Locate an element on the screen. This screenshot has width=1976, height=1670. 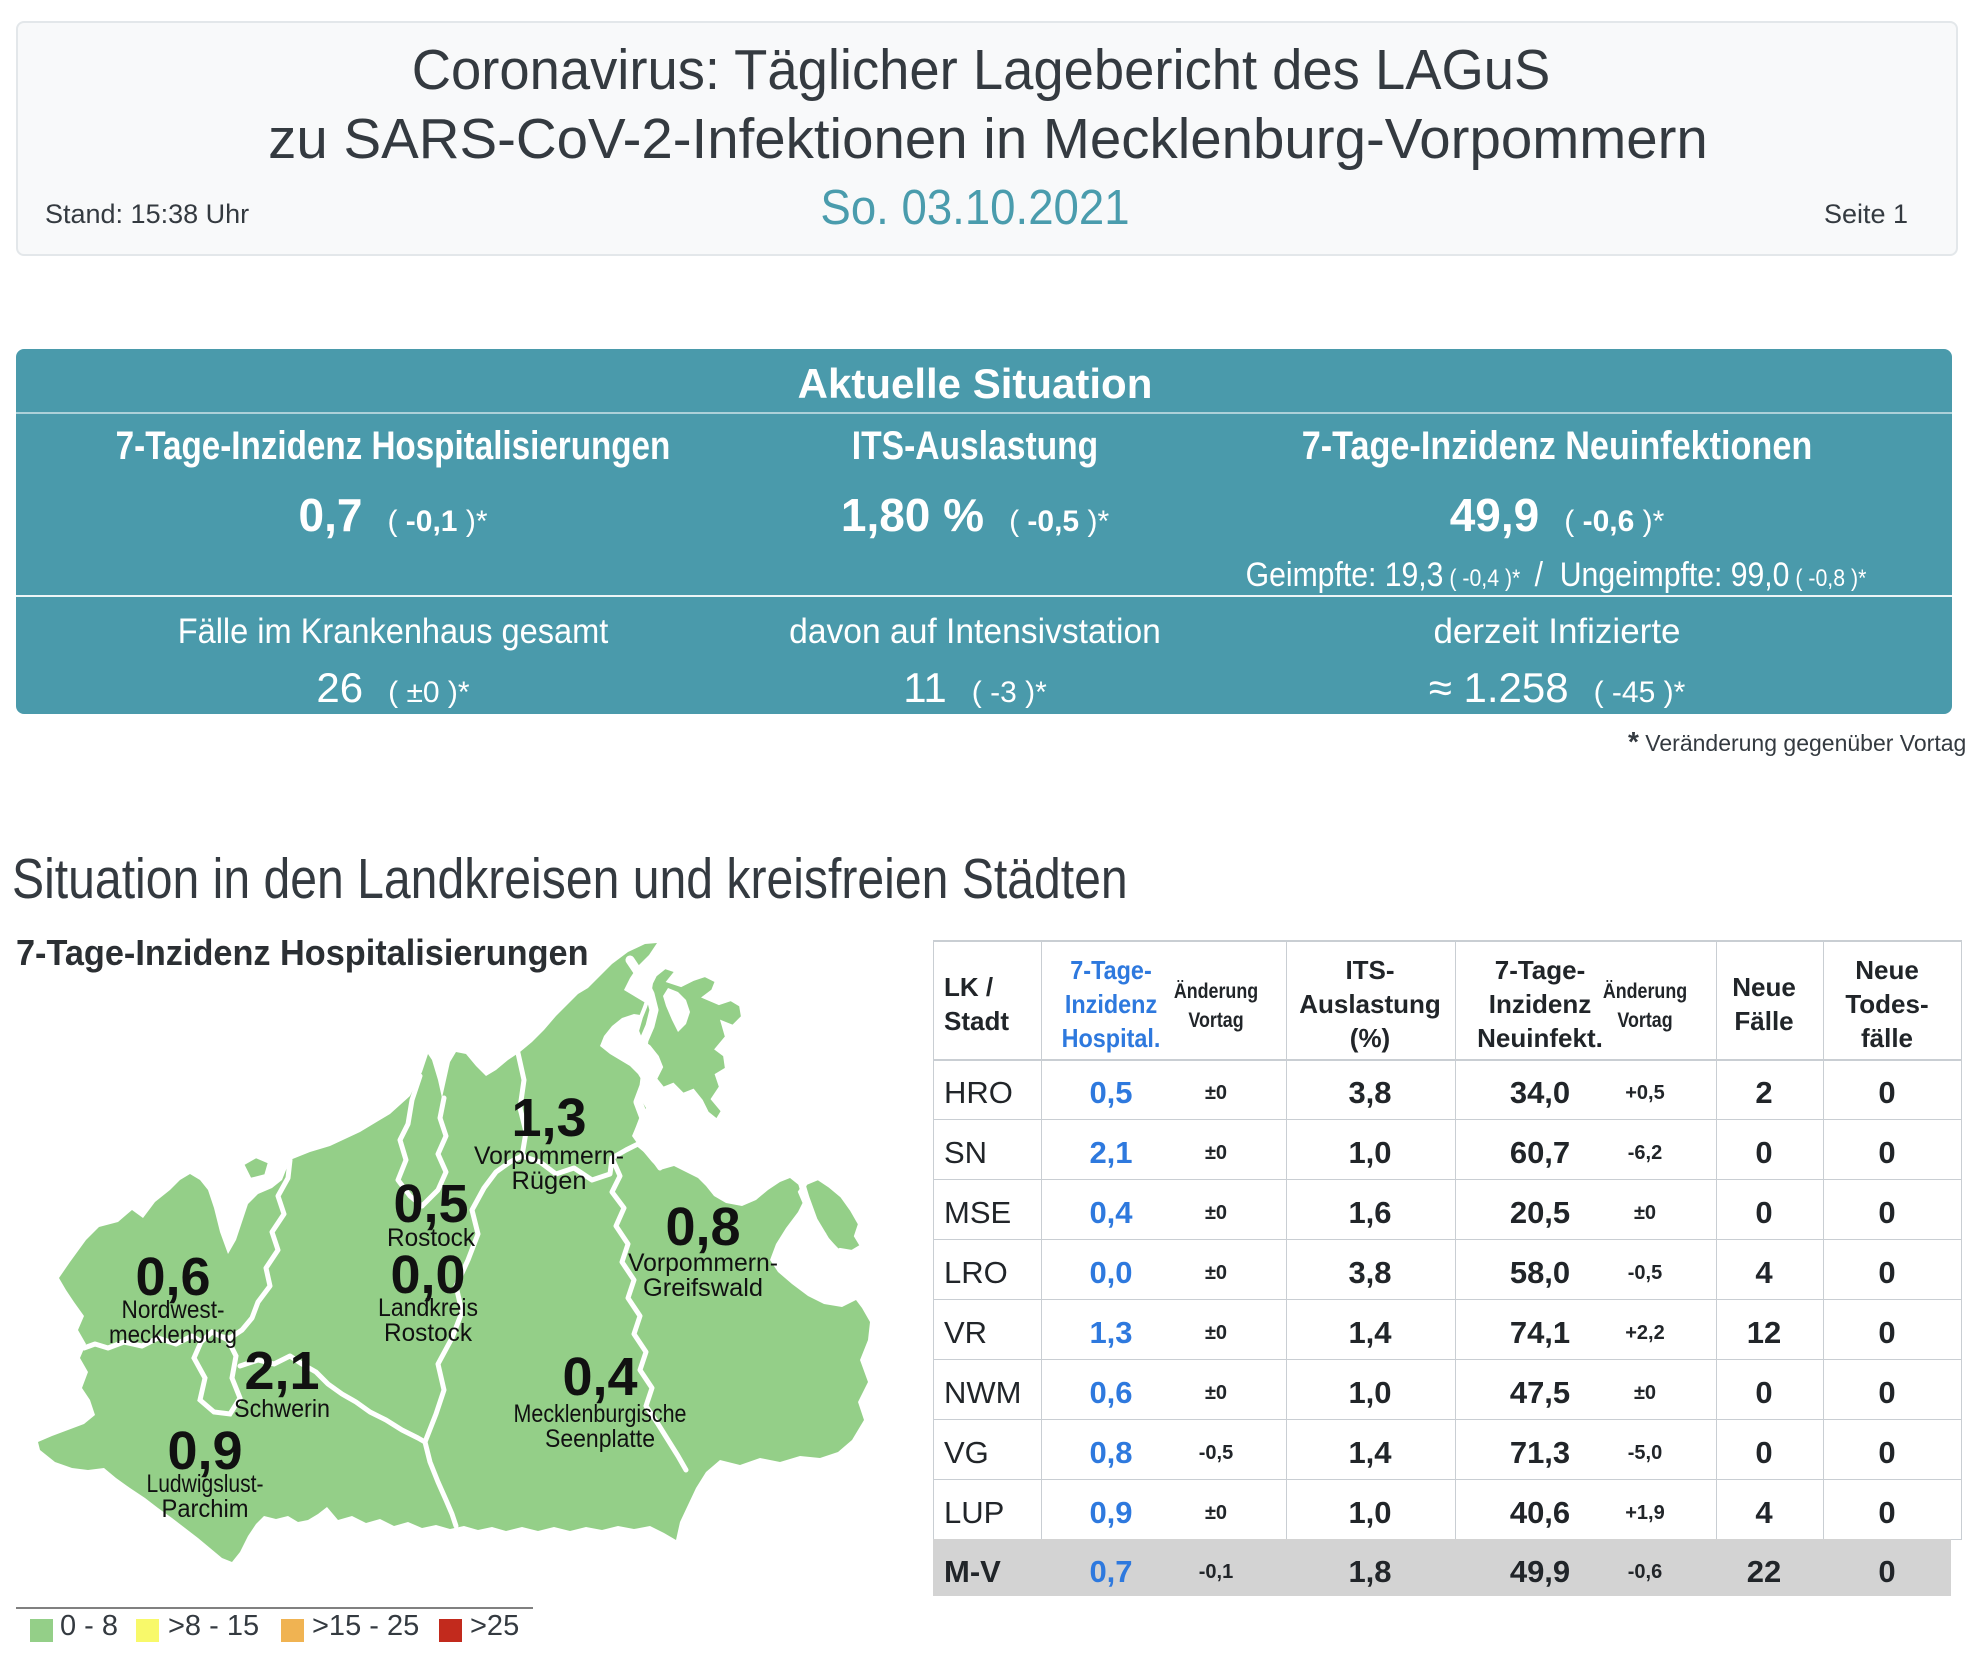
svg-text: 1,3 is located at coordinates (548, 1118).